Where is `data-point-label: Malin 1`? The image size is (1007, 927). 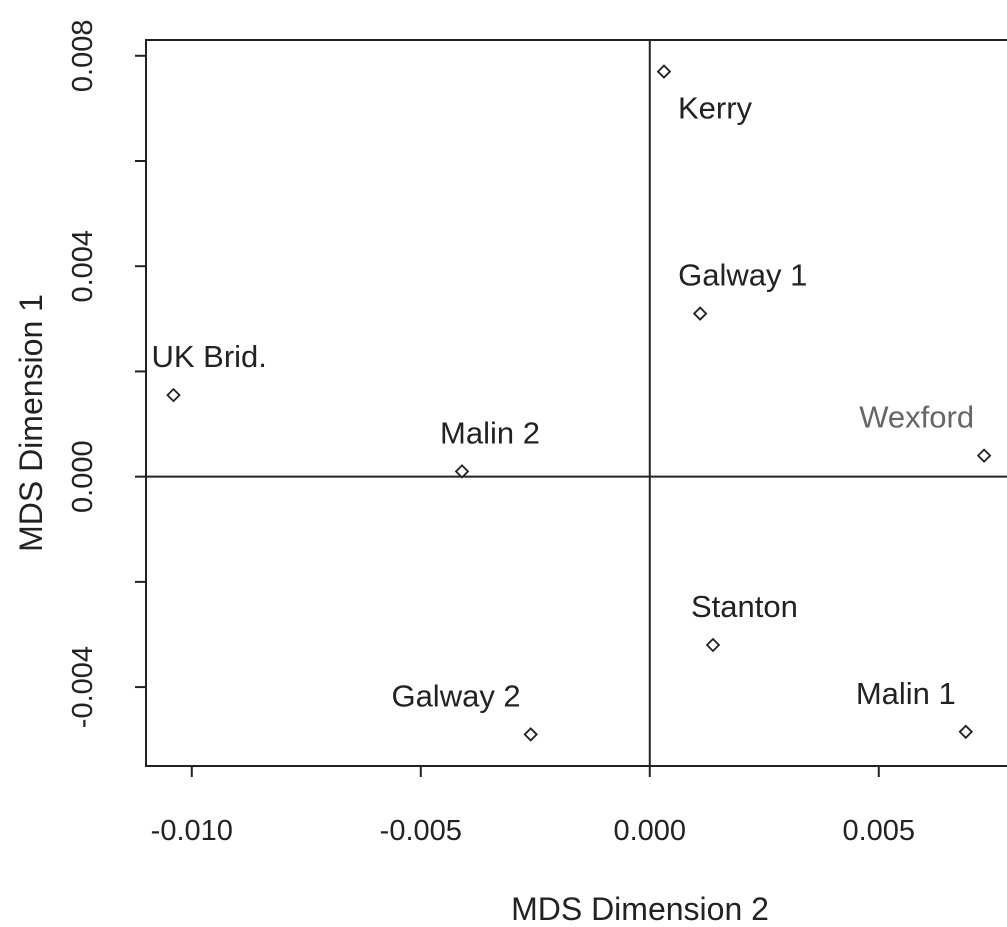
data-point-label: Malin 1 is located at coordinates (906, 693).